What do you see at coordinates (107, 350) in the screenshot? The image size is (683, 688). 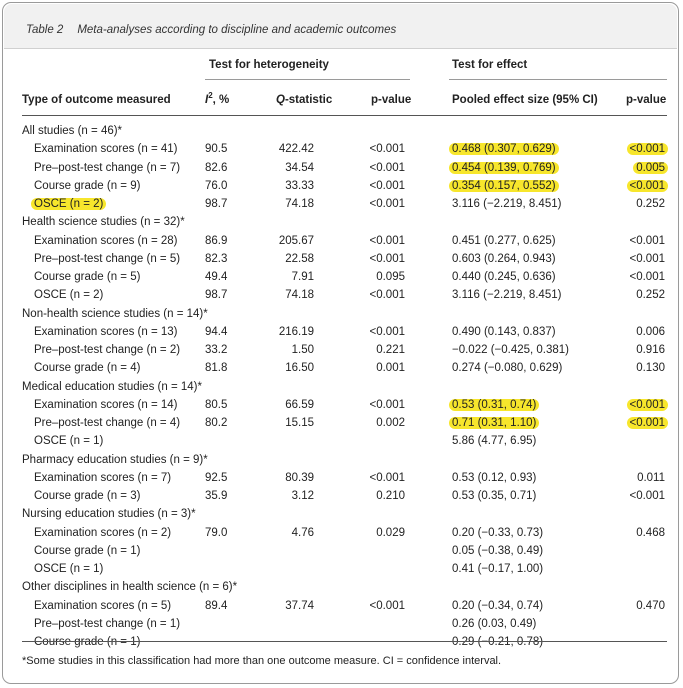 I see `outcome-label: Pre–post-test change (n = 2)` at bounding box center [107, 350].